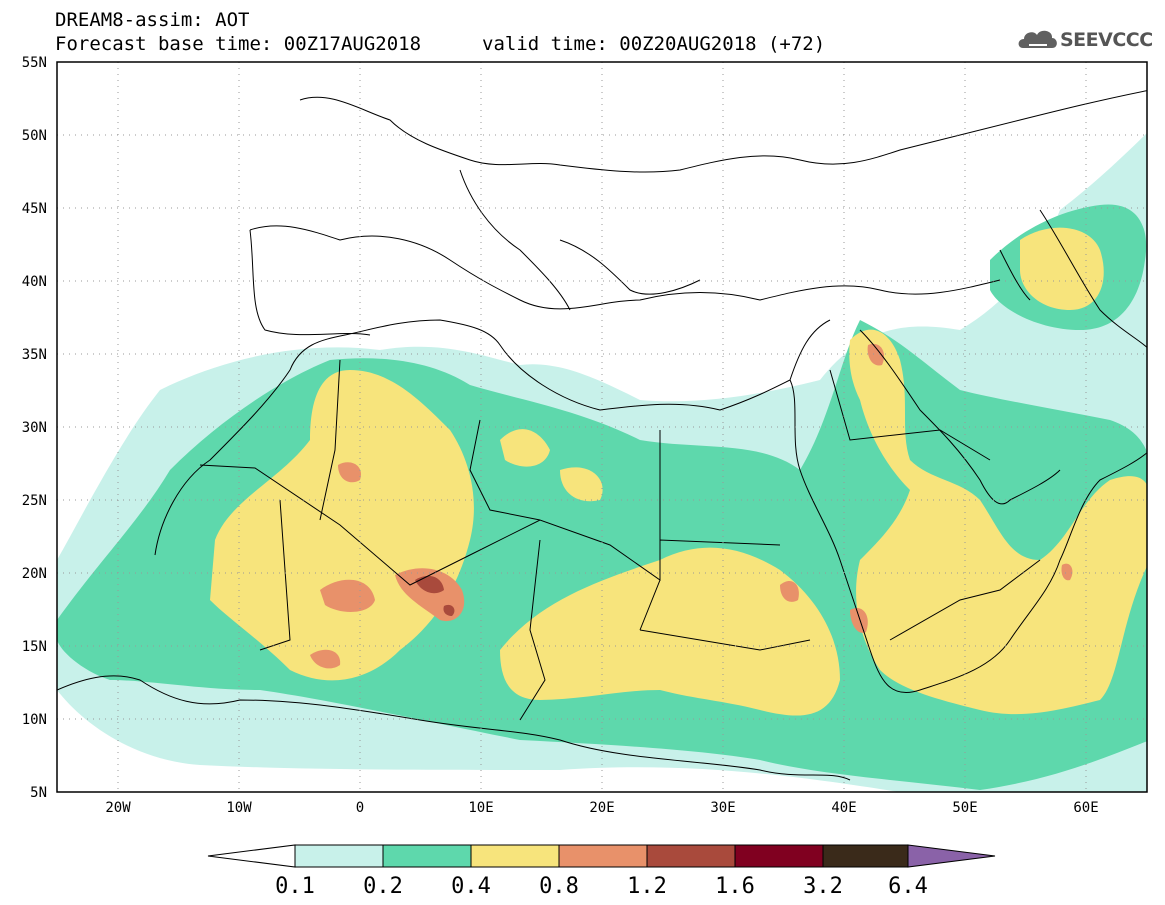 The width and height of the screenshot is (1165, 905). I want to click on lat-label-35n: 35N, so click(34, 355).